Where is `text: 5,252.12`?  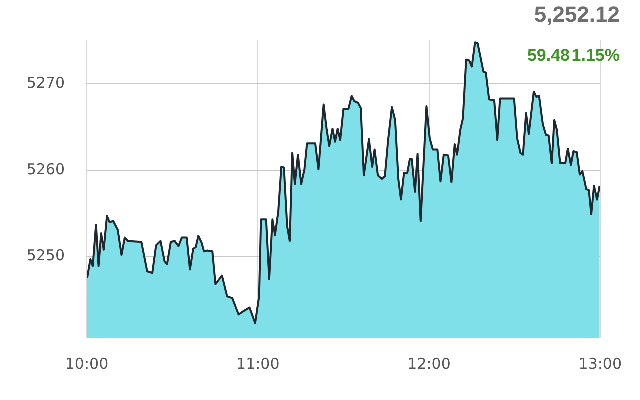 text: 5,252.12 is located at coordinates (577, 15).